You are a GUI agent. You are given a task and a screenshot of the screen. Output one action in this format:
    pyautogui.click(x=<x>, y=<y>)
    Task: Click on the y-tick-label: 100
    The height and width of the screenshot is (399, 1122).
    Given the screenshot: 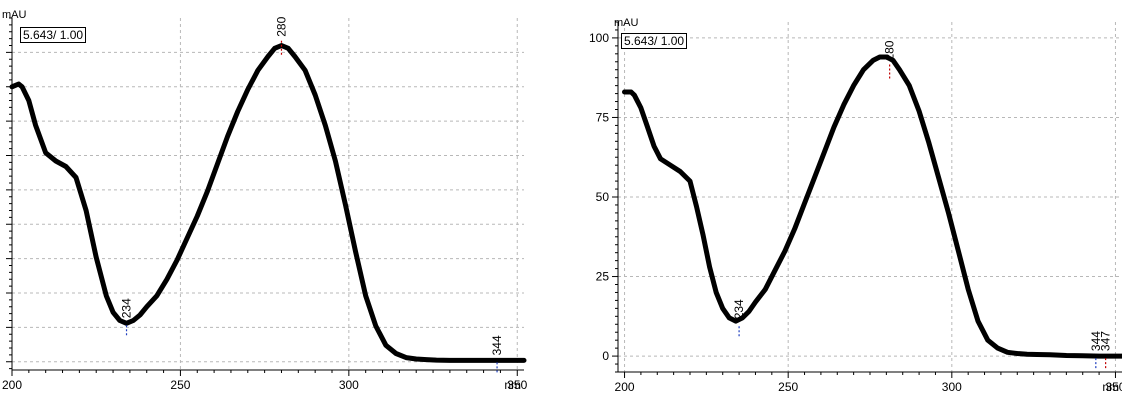 What is the action you would take?
    pyautogui.click(x=599, y=38)
    